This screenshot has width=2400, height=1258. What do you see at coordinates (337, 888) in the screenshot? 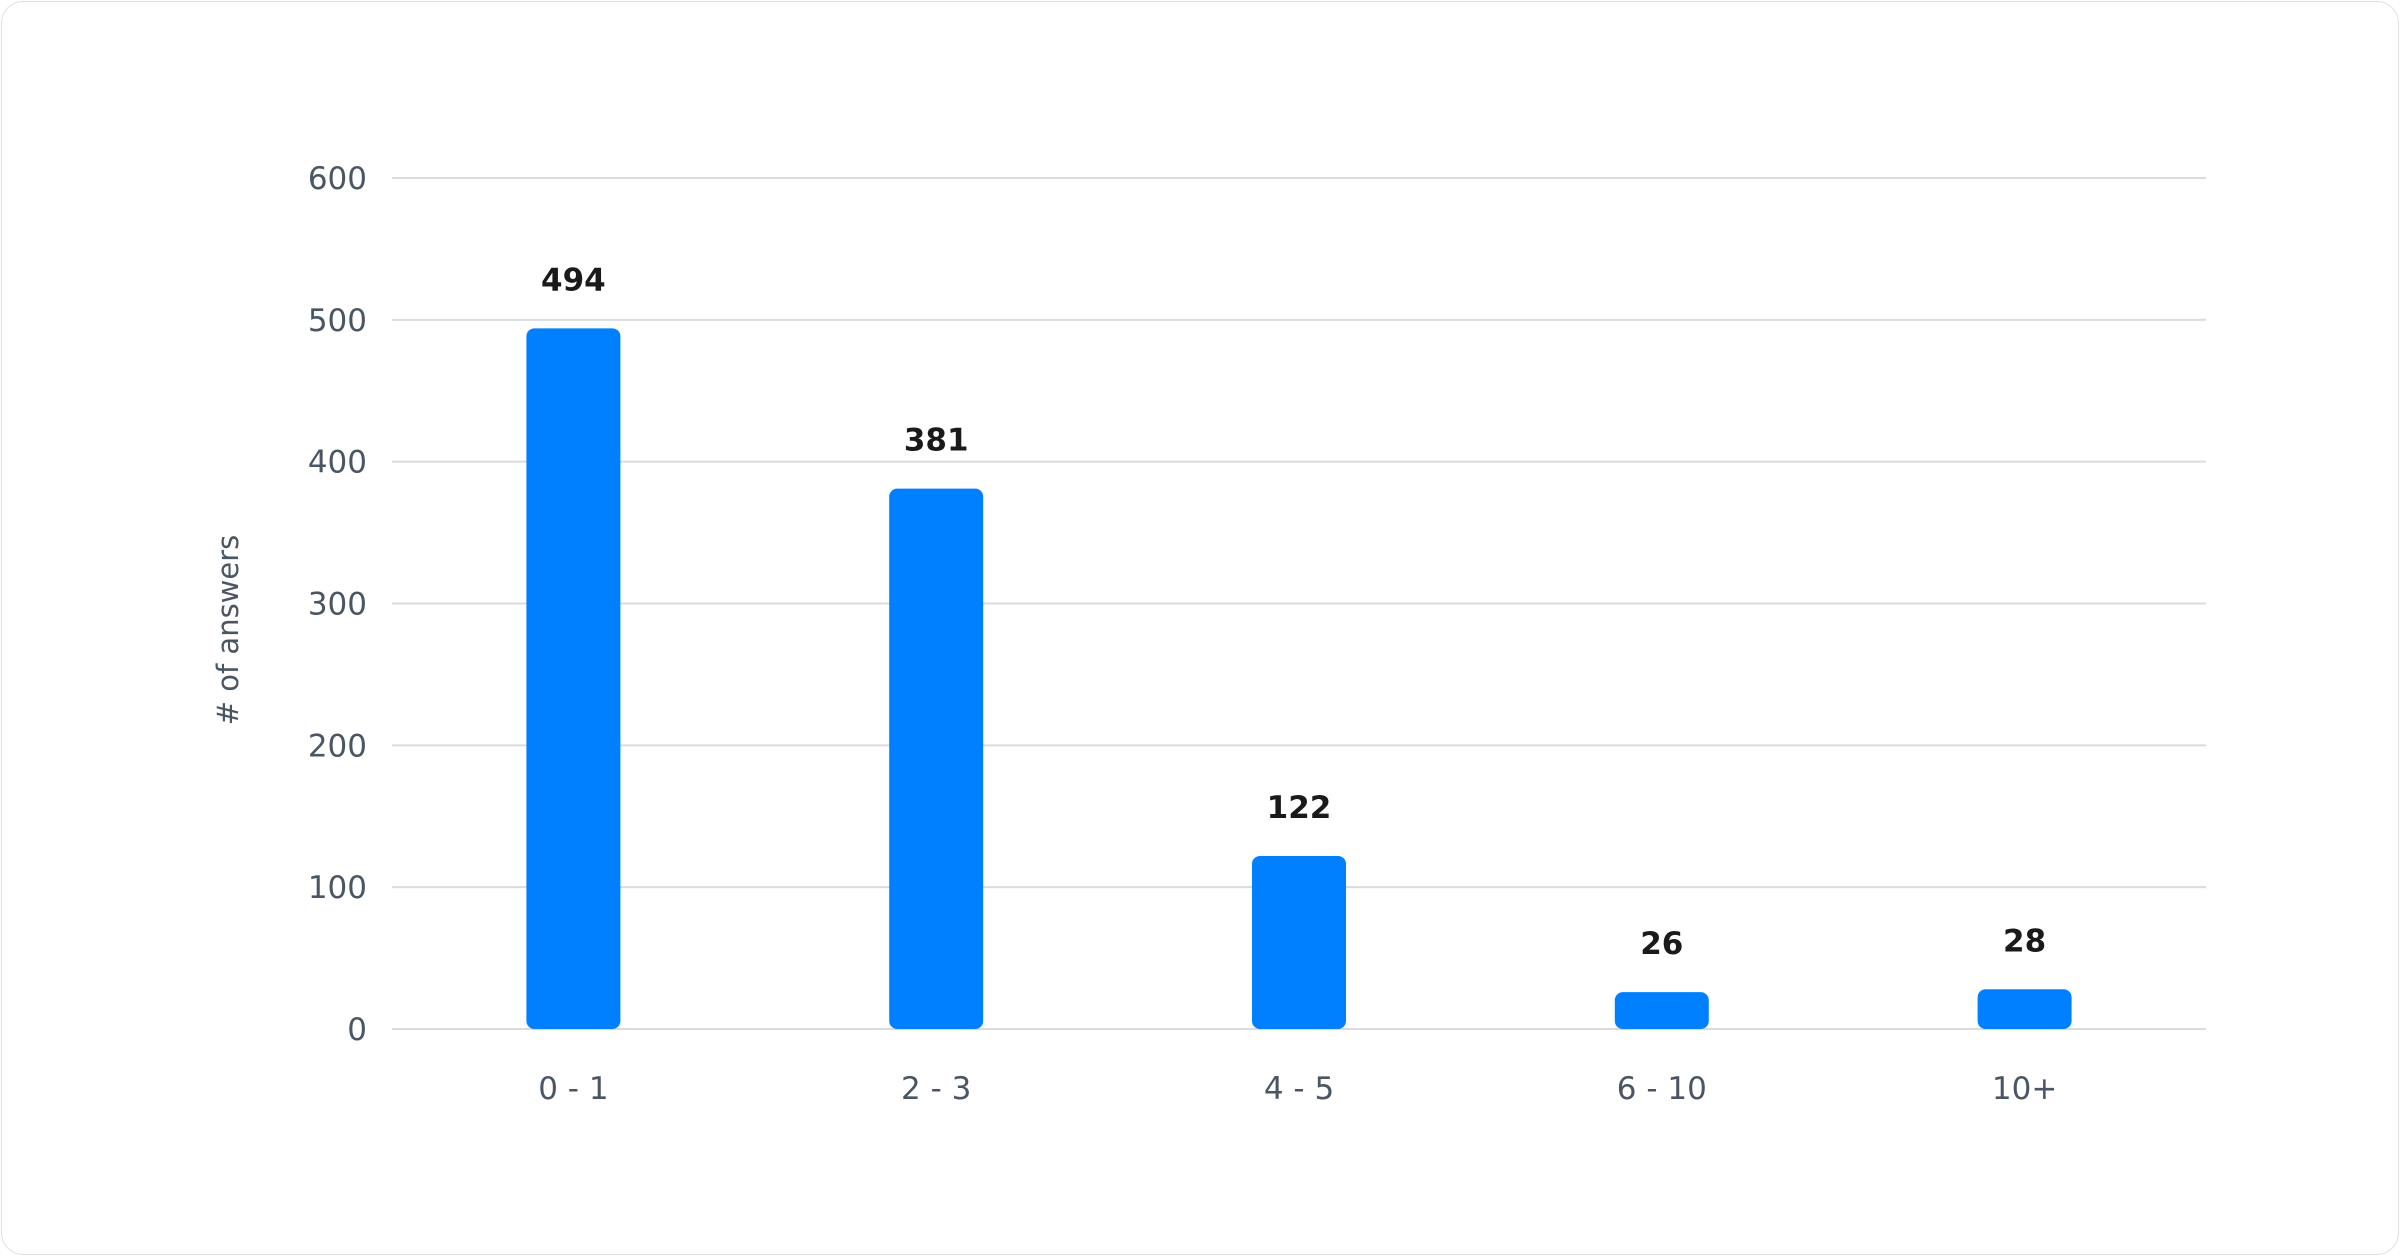
I see `y-tick-label: 100` at bounding box center [337, 888].